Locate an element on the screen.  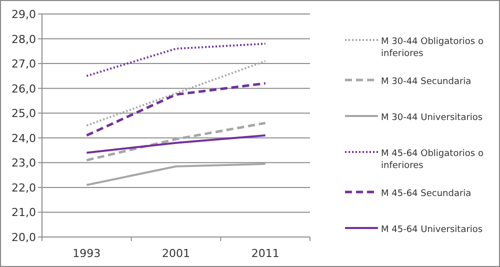
legend-label: M 45-64 Secundaria is located at coordinates (426, 194).